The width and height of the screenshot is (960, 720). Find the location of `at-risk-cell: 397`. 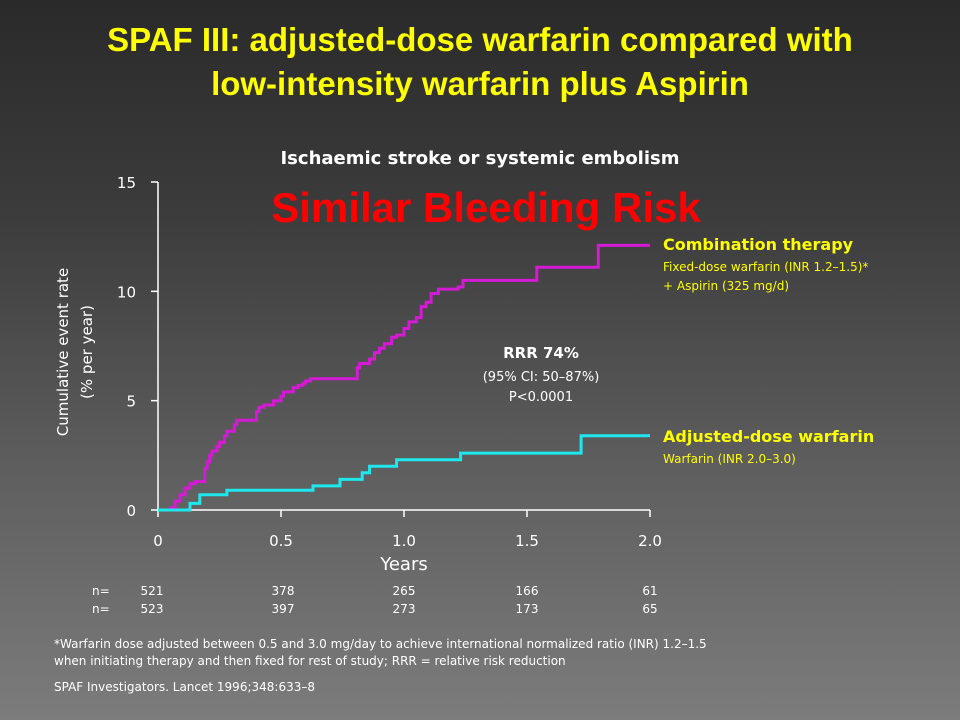

at-risk-cell: 397 is located at coordinates (283, 609).